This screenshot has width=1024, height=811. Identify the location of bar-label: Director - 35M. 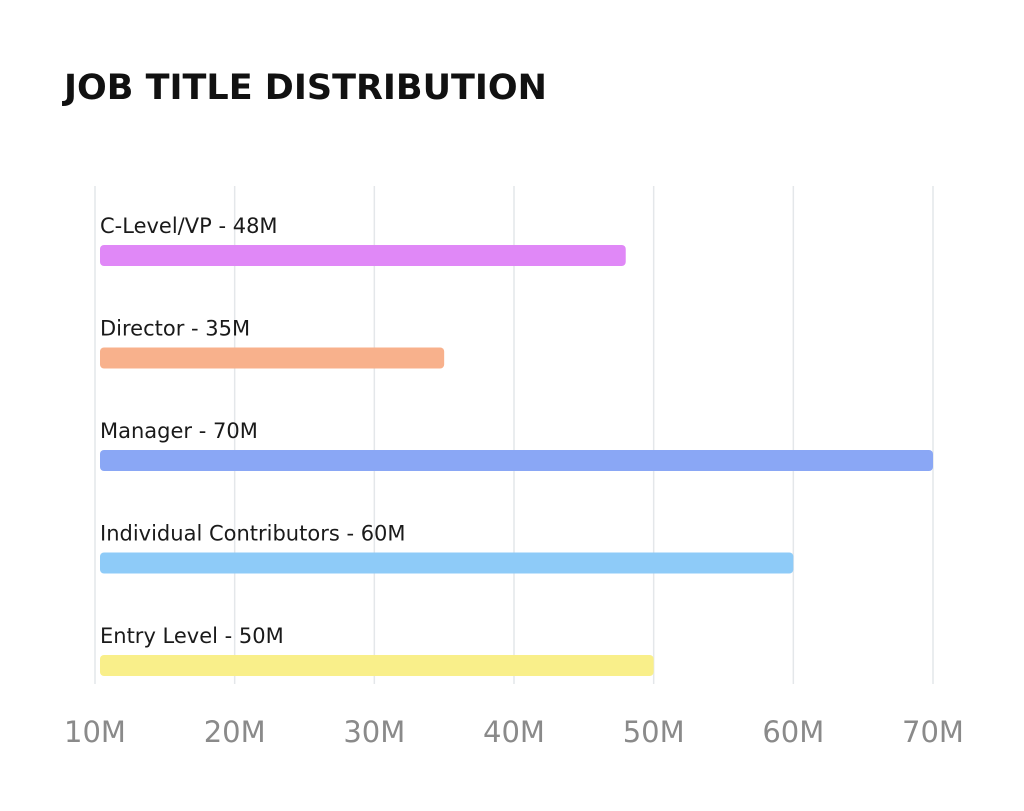
(175, 329).